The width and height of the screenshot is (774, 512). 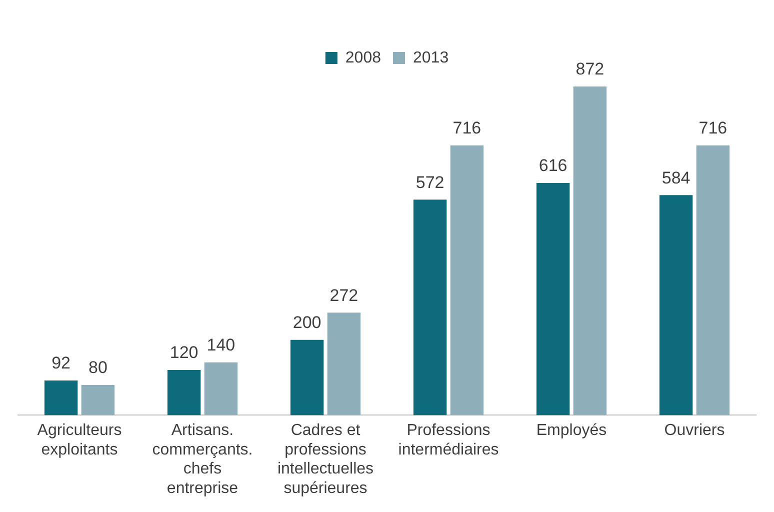 What do you see at coordinates (694, 431) in the screenshot?
I see `x-tick-label: Ouvriers` at bounding box center [694, 431].